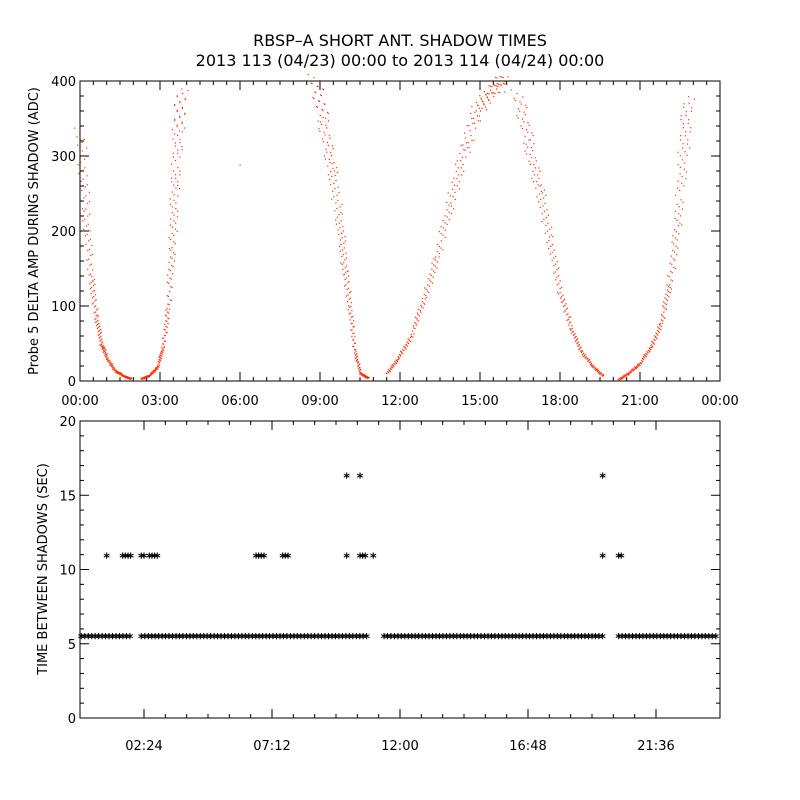 The height and width of the screenshot is (800, 800). What do you see at coordinates (79, 401) in the screenshot?
I see `x-tick-label: 00:00` at bounding box center [79, 401].